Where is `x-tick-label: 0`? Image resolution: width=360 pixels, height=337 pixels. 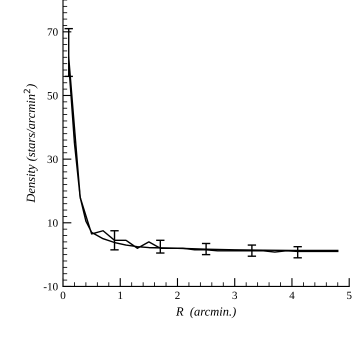
x-tick-label: 0 is located at coordinates (63, 296).